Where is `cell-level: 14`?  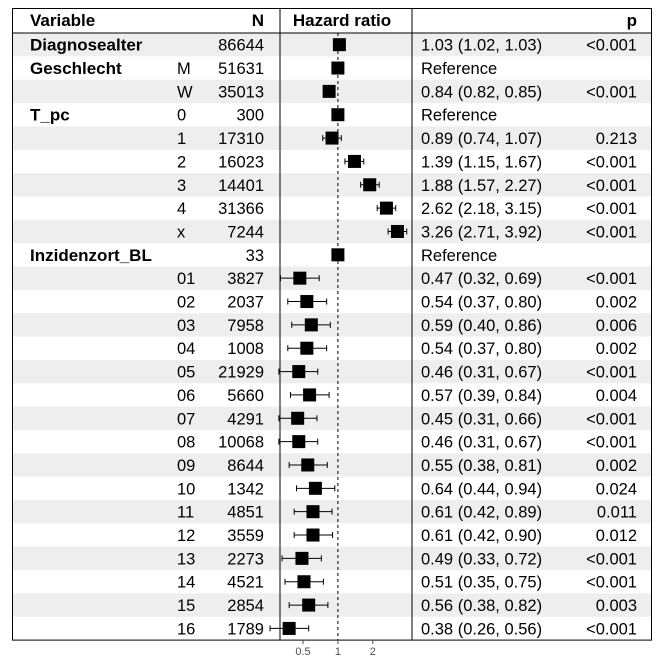
cell-level: 14 is located at coordinates (186, 583).